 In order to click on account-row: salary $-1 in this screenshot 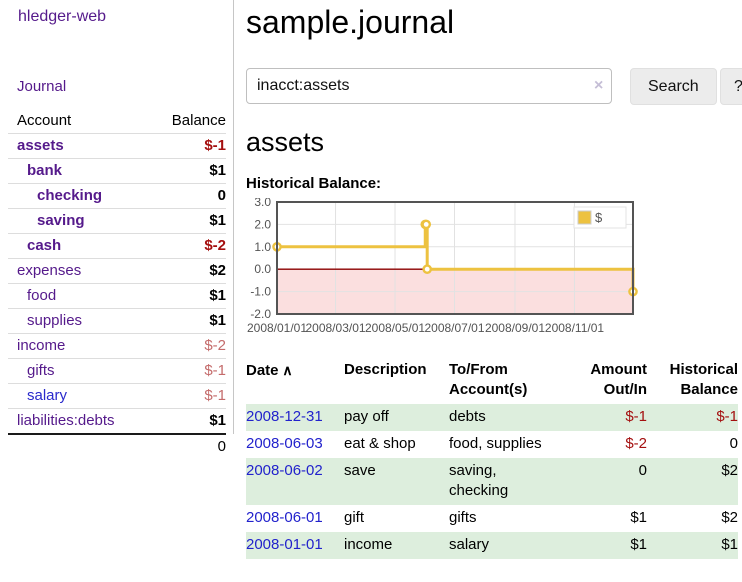, I will do `click(117, 396)`.